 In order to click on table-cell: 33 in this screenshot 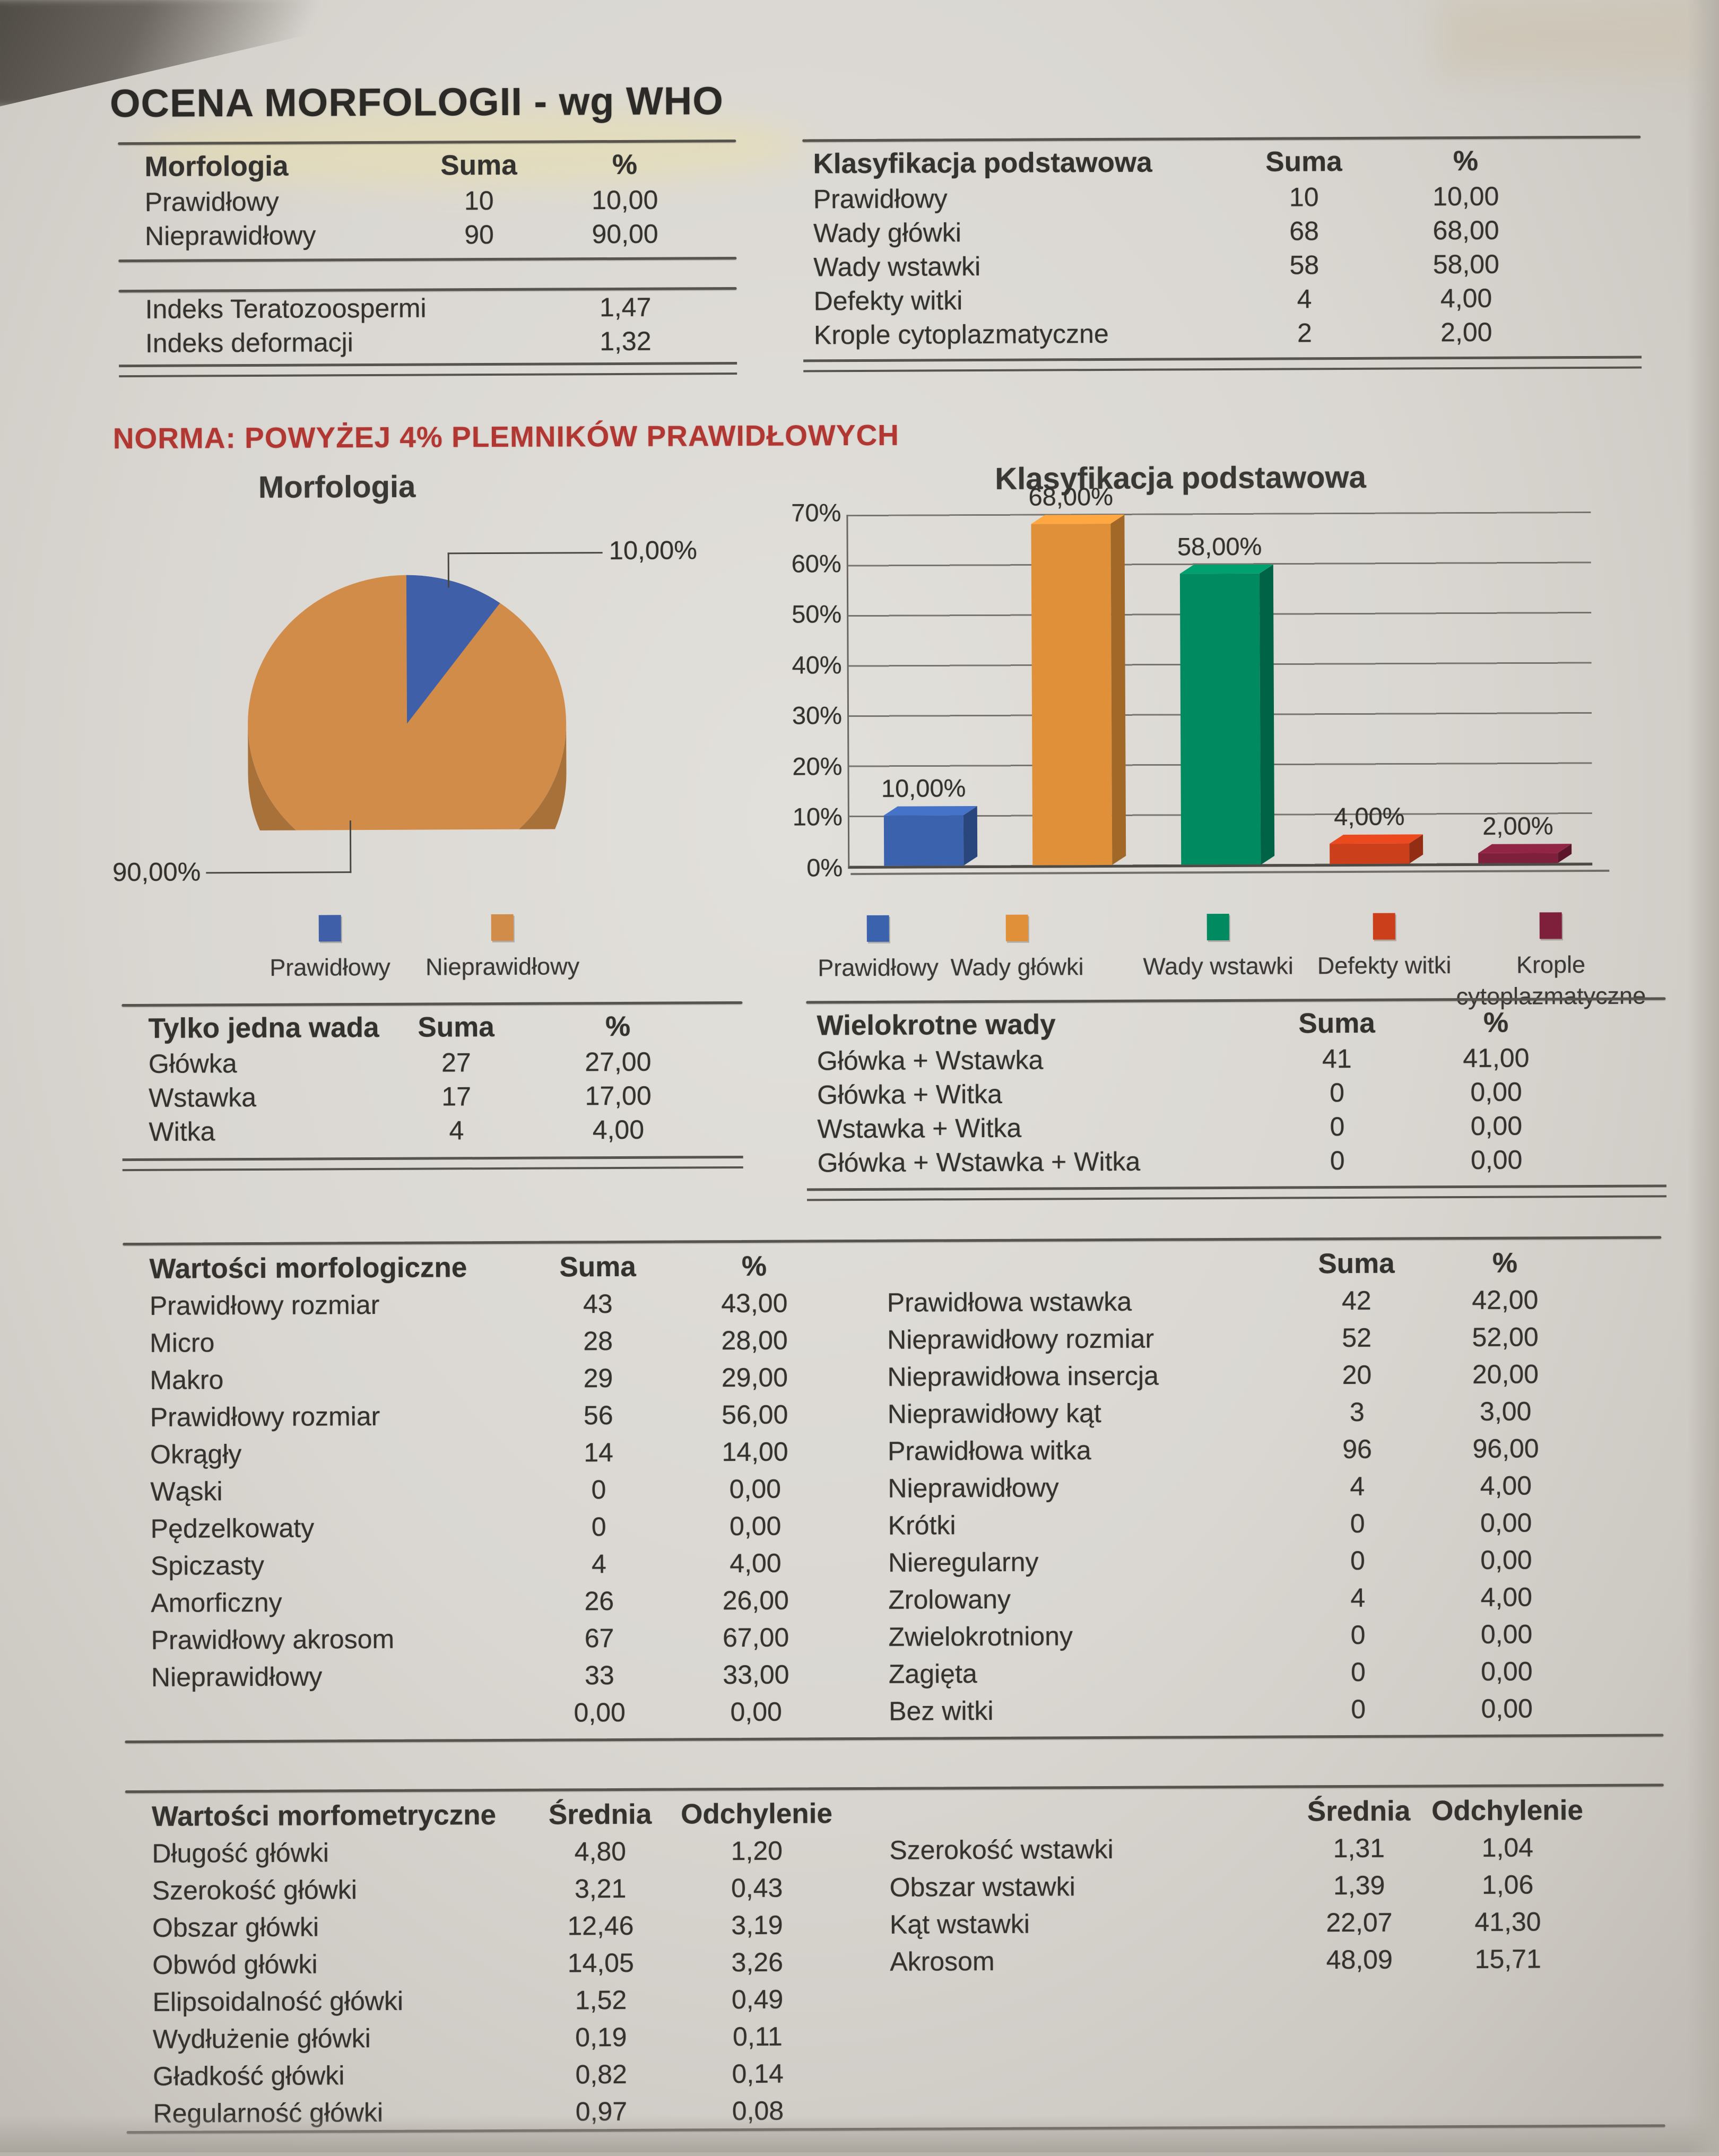, I will do `click(599, 1675)`.